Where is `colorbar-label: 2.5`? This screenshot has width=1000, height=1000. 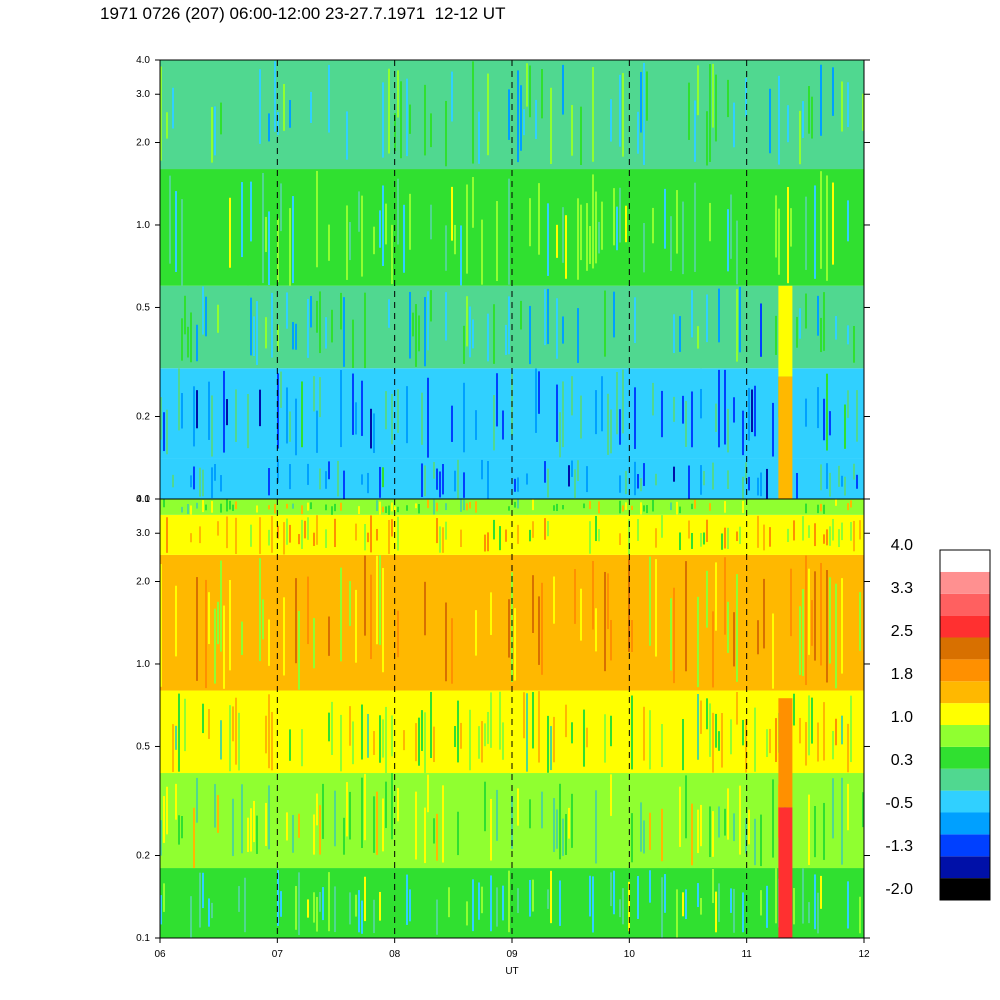 colorbar-label: 2.5 is located at coordinates (902, 631).